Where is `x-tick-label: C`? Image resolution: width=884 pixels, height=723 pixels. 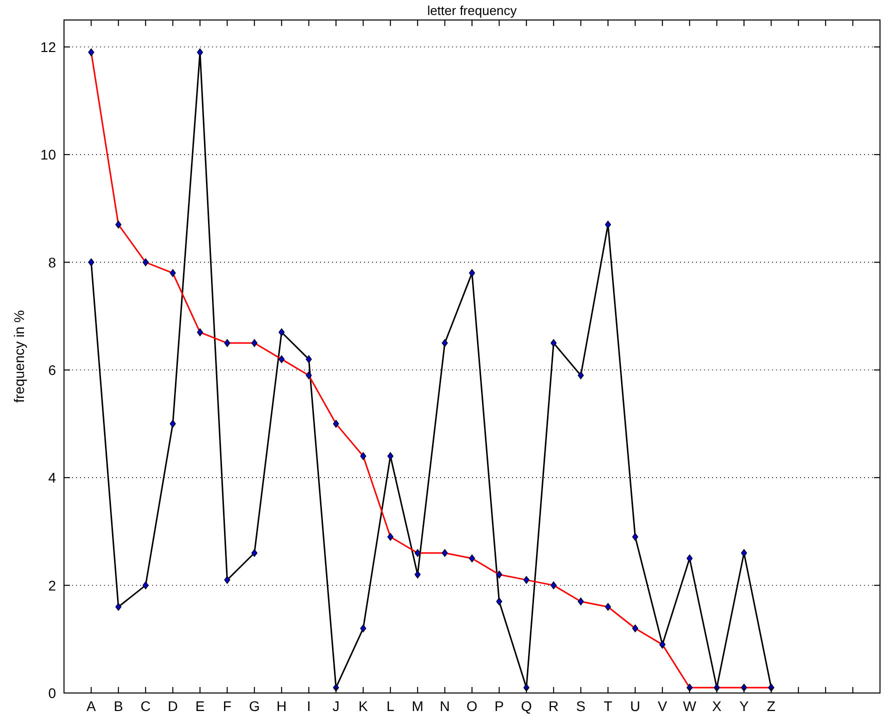
x-tick-label: C is located at coordinates (145, 706).